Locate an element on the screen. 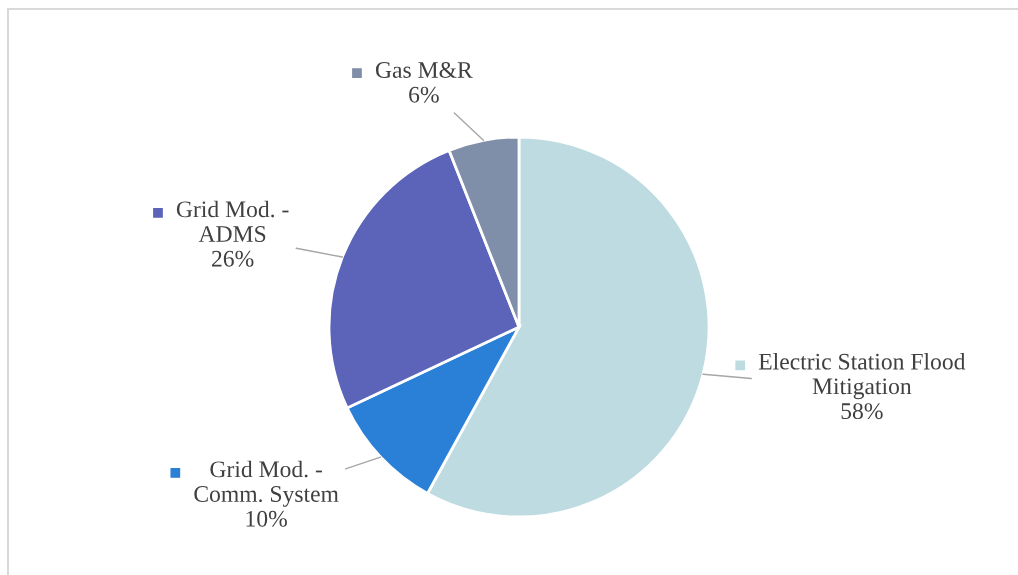  legend-label: Grid Mod. - Comm. System is located at coordinates (266, 483).